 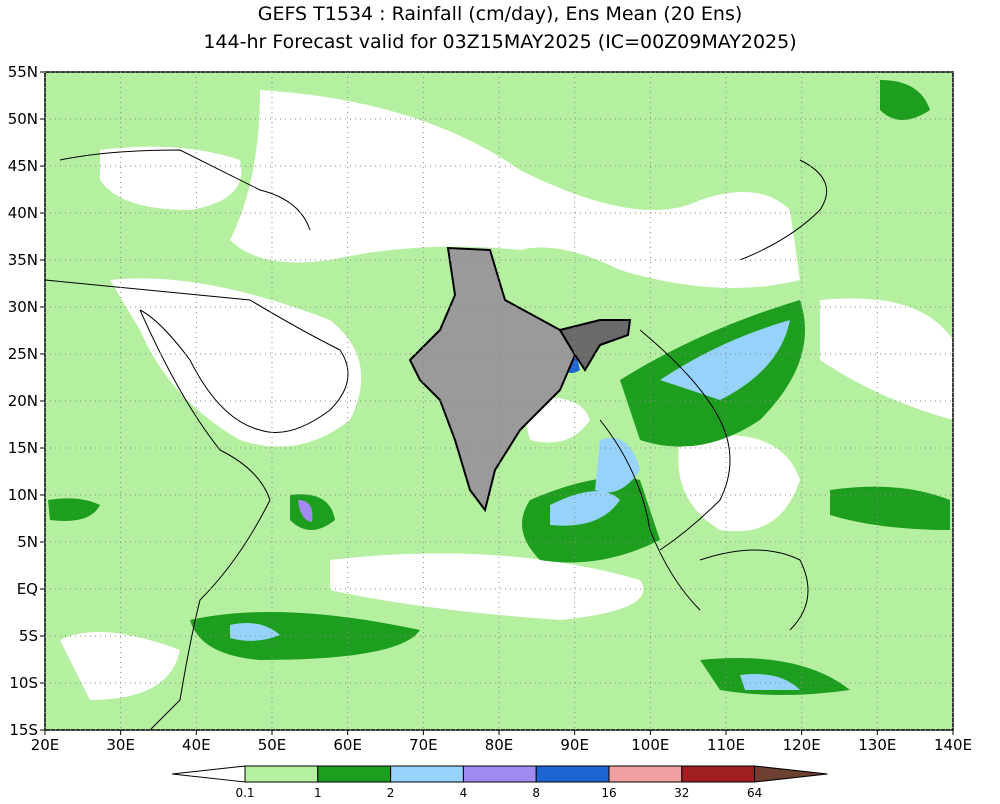 I want to click on lat-label: 45N, so click(x=23, y=166).